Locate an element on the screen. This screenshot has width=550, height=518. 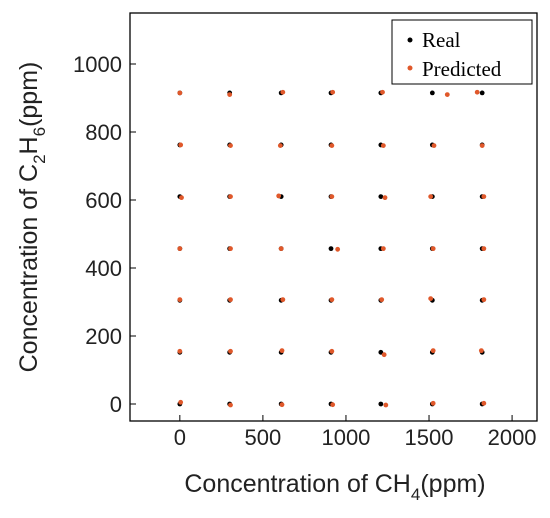
x-axis-title-prefix: Concentration of CH is located at coordinates (297, 484).